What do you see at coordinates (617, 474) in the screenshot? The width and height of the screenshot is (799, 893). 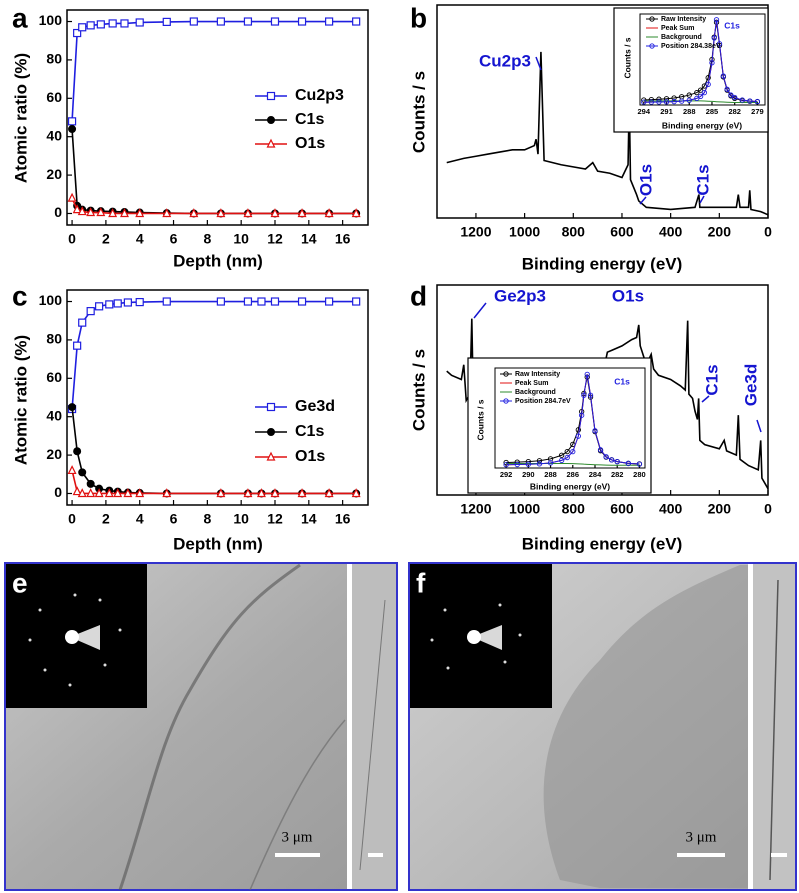 I see `x-tick-label: 282` at bounding box center [617, 474].